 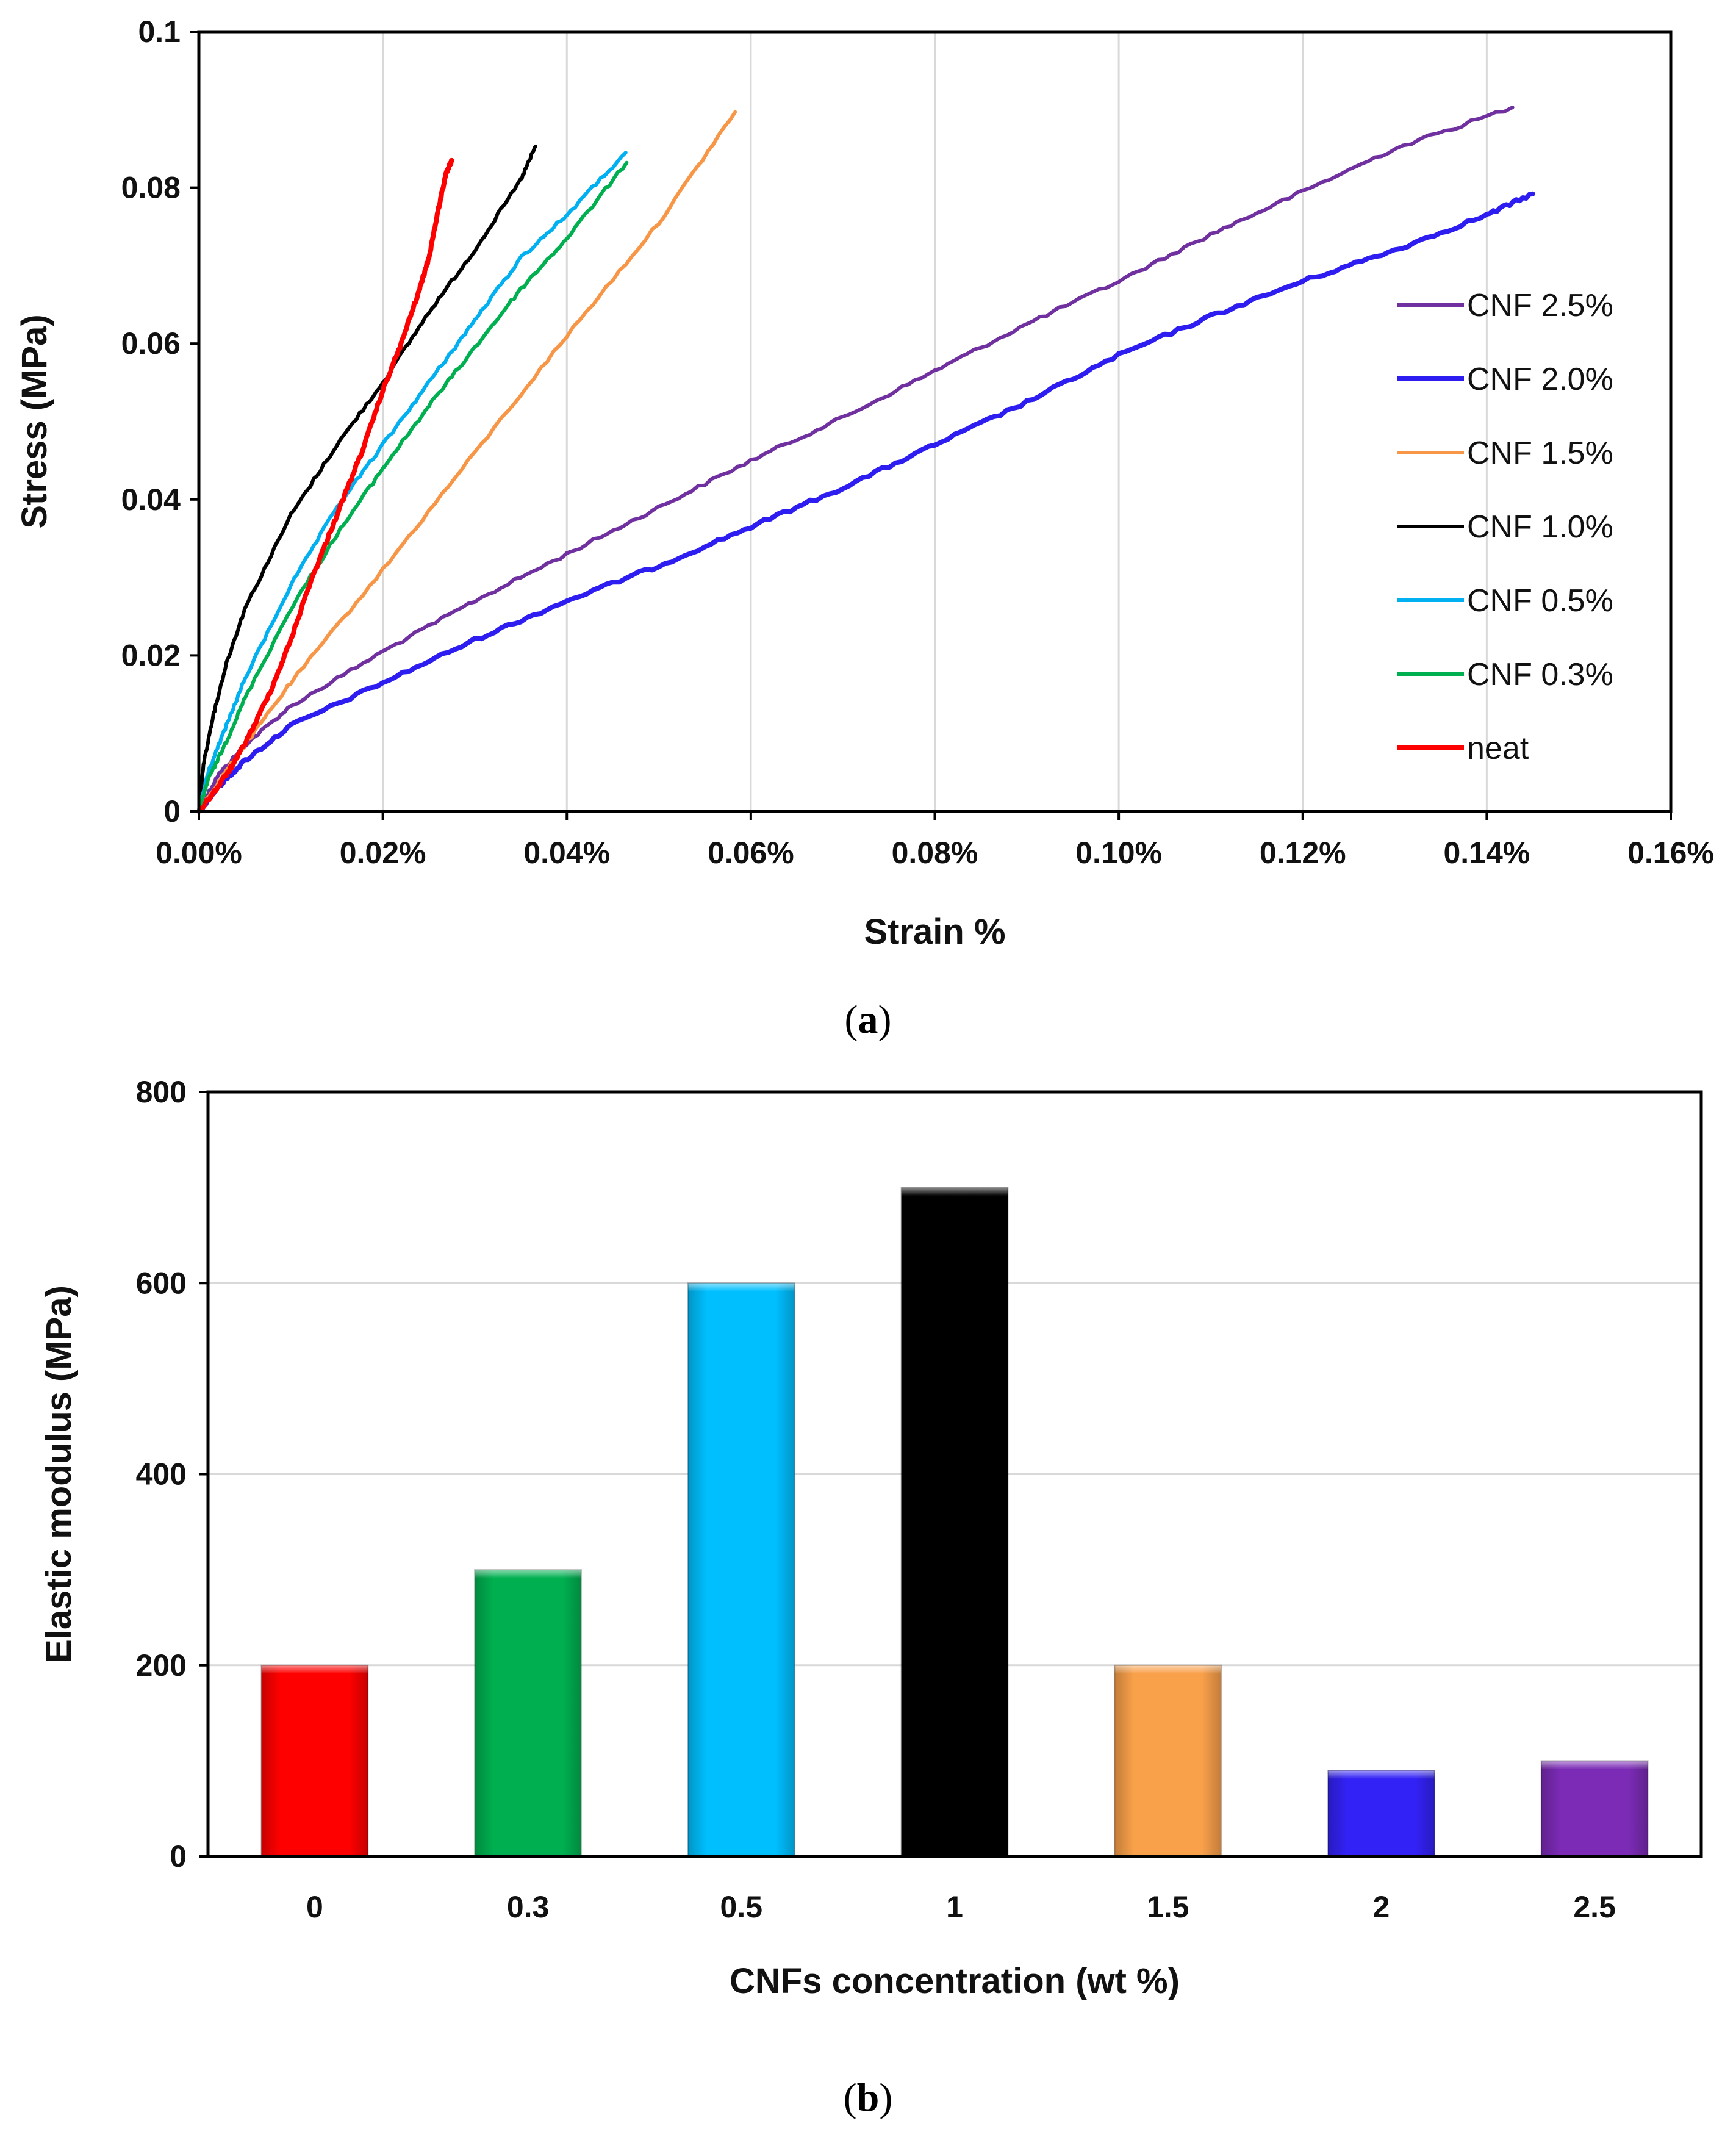 I want to click on panel-a-label-close: ), so click(x=885, y=1019).